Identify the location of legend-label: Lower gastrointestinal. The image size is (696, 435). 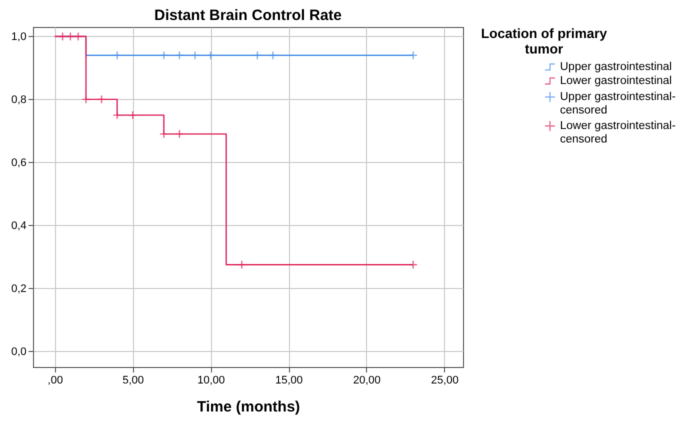
(616, 81).